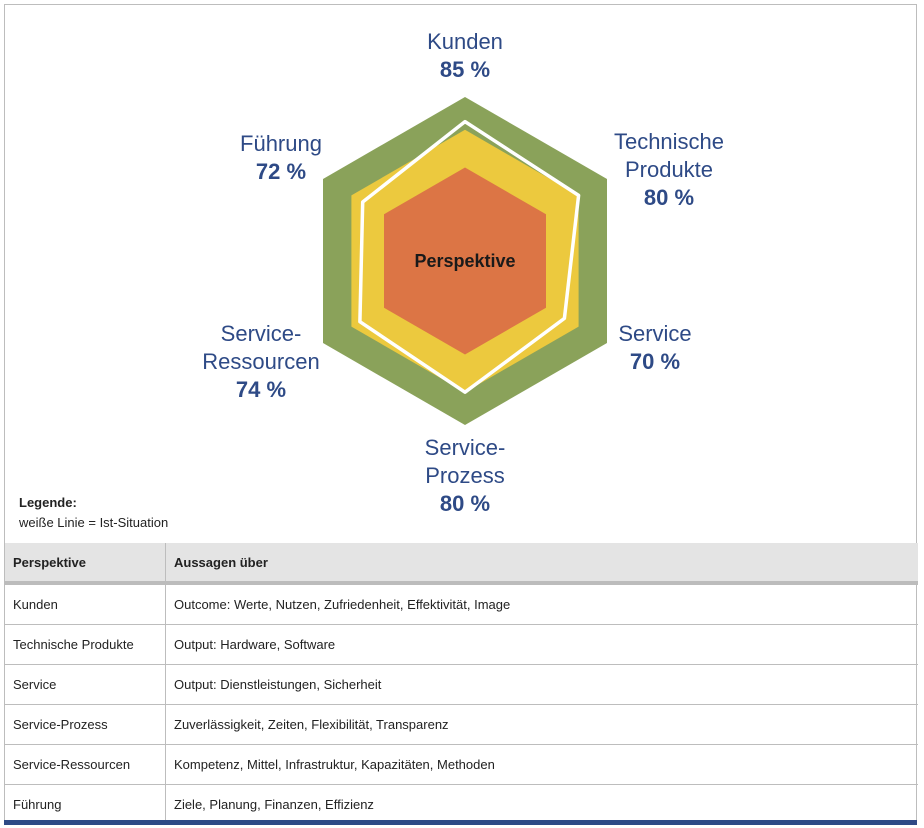 The image size is (924, 828). What do you see at coordinates (465, 41) in the screenshot?
I see `axis-label: Kunden` at bounding box center [465, 41].